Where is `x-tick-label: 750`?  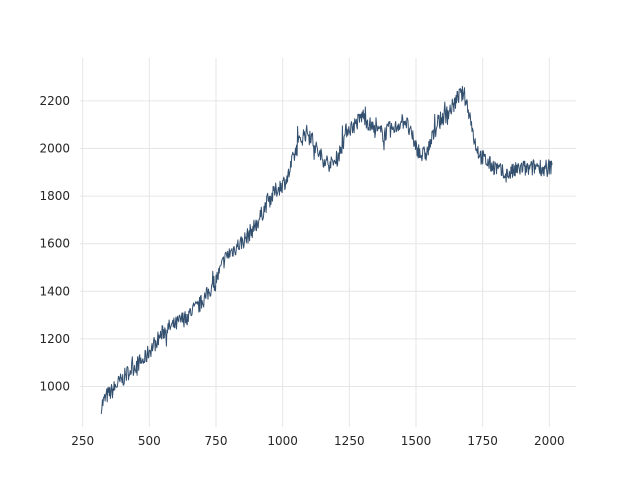 x-tick-label: 750 is located at coordinates (216, 441).